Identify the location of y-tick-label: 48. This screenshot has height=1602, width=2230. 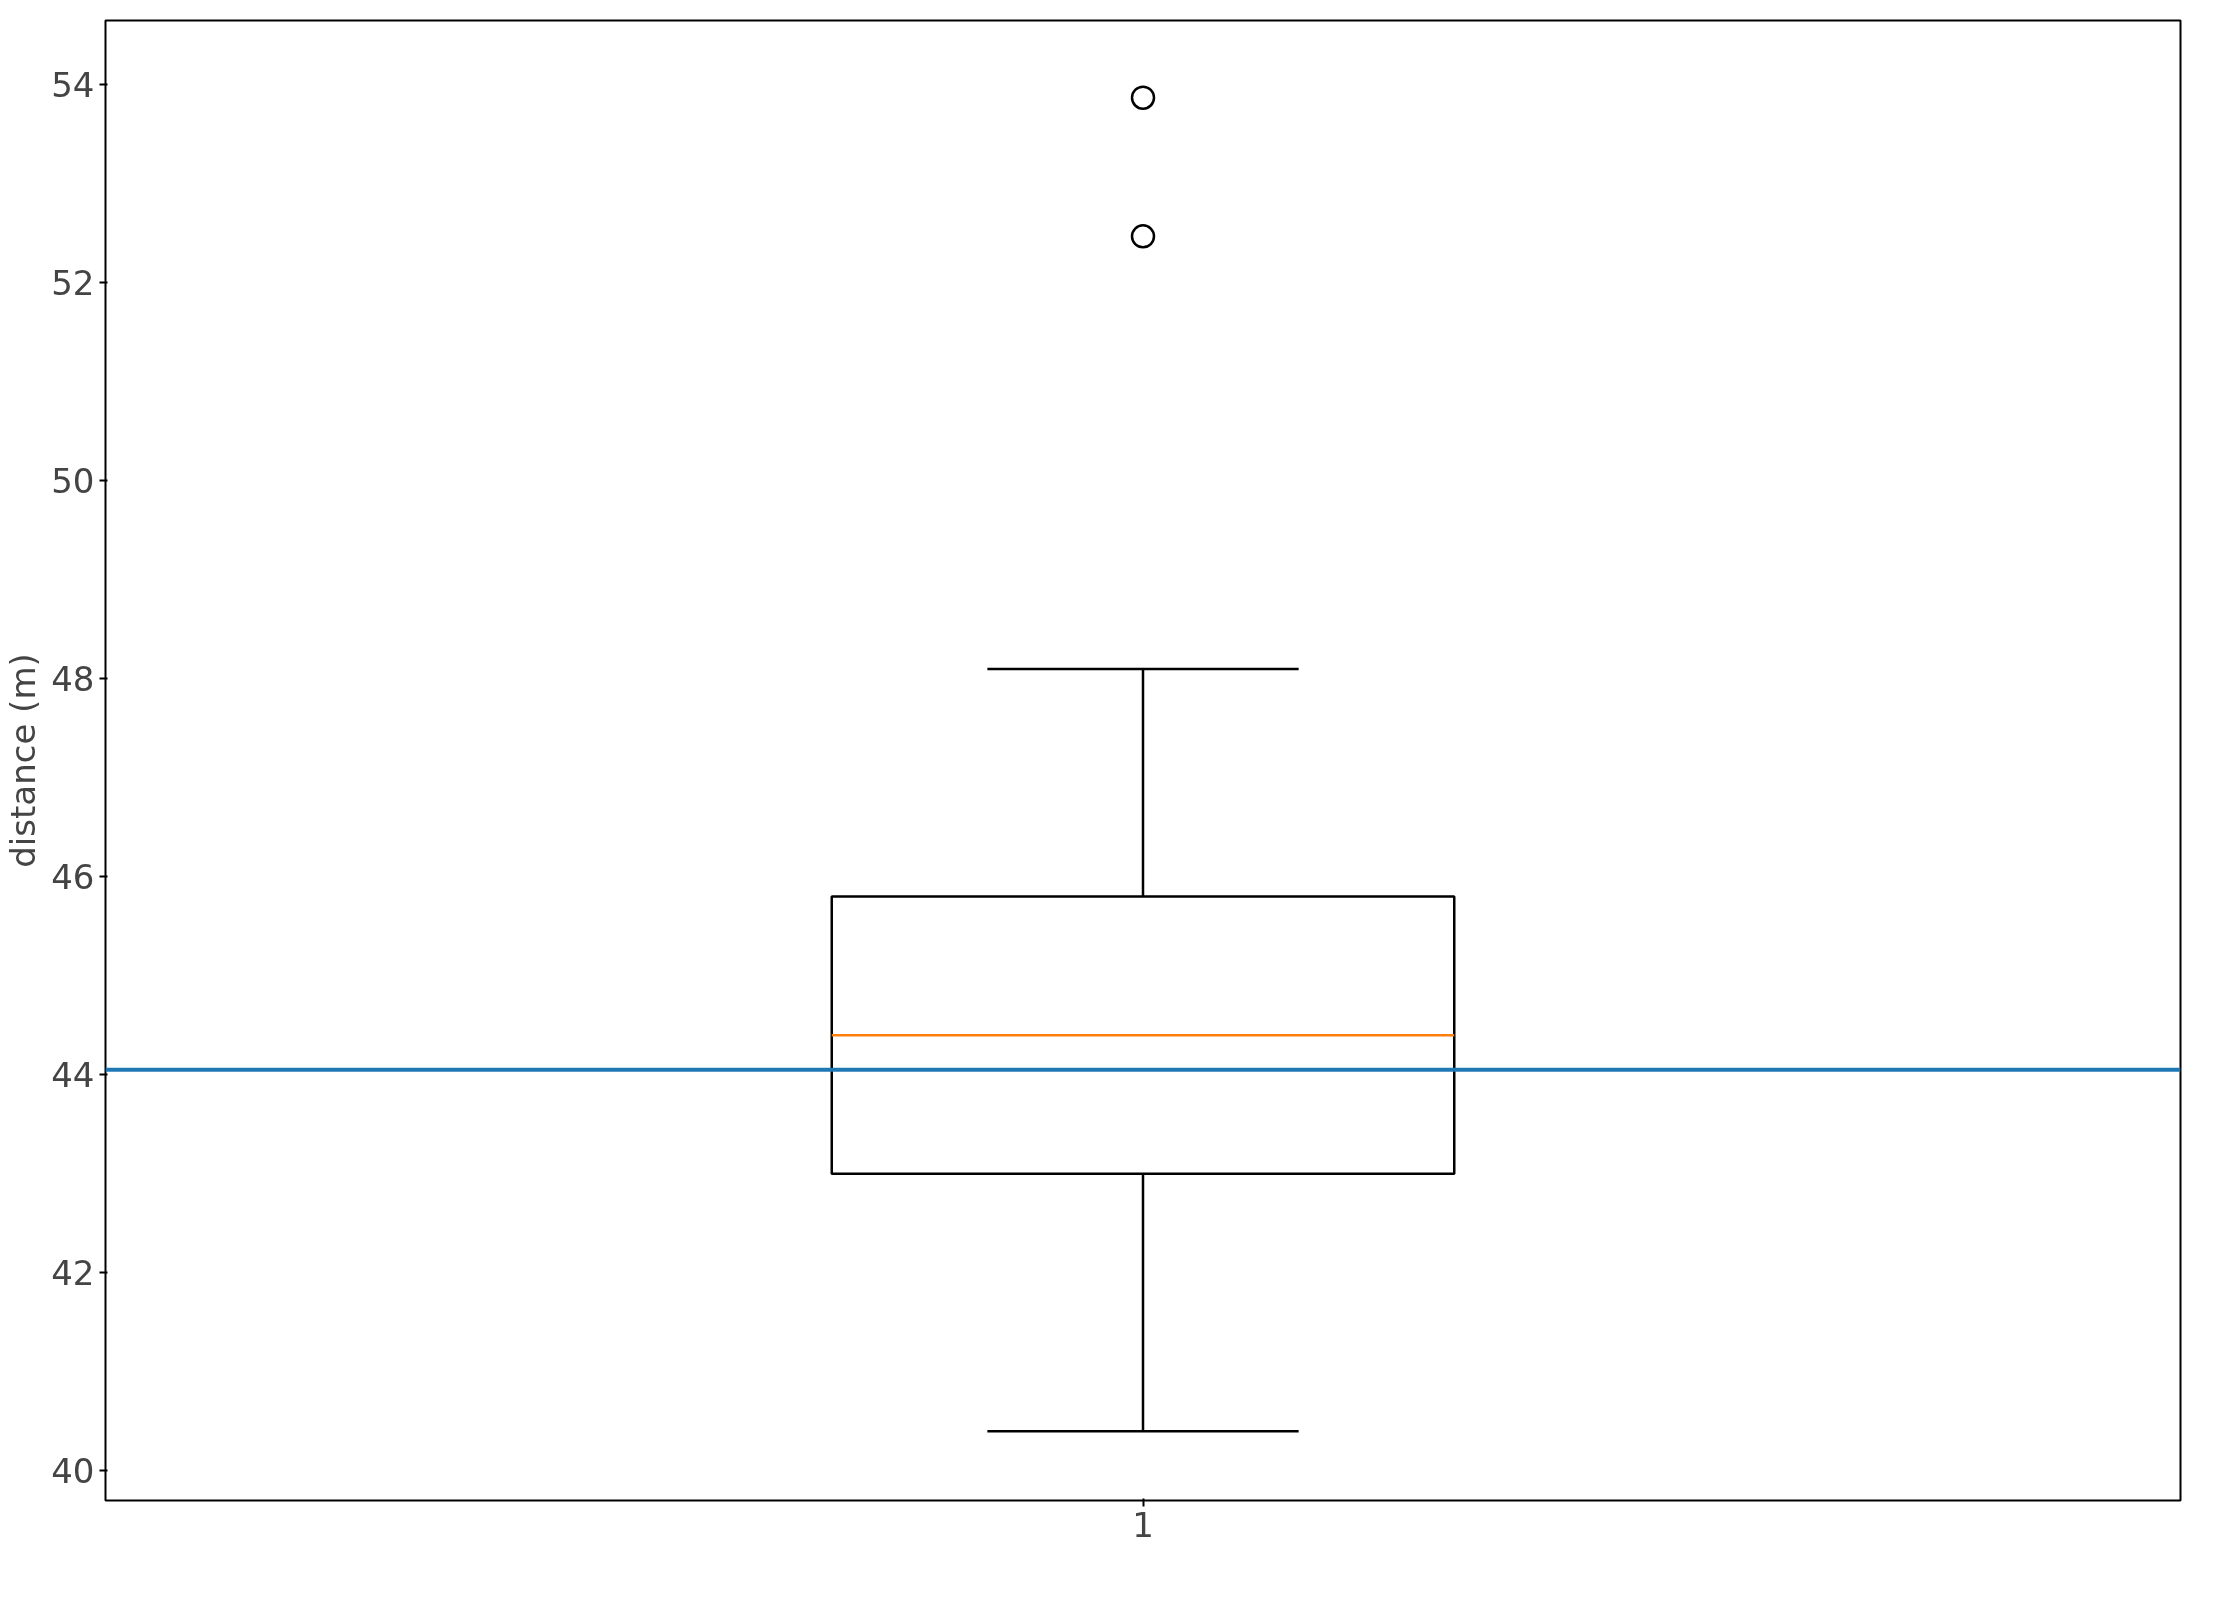
(73, 679).